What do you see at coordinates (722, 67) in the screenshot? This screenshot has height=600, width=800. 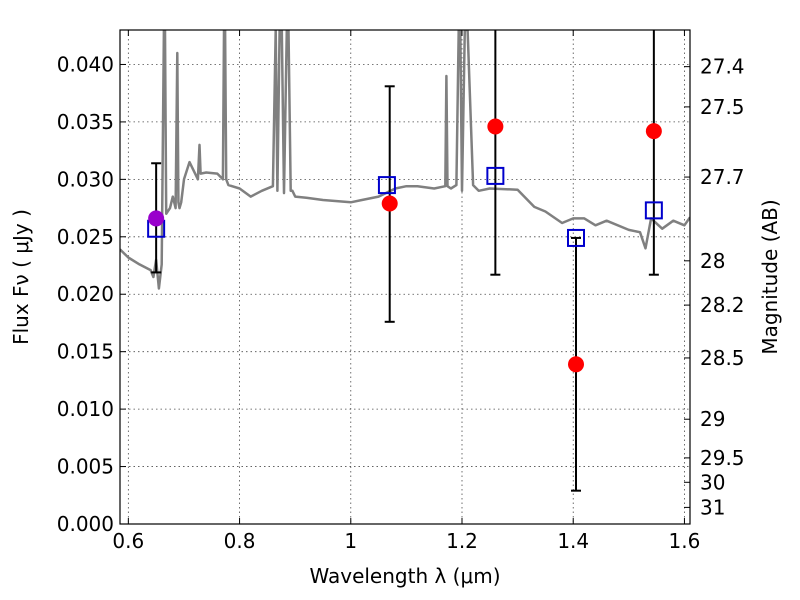 I see `right-tick-label: 27.4` at bounding box center [722, 67].